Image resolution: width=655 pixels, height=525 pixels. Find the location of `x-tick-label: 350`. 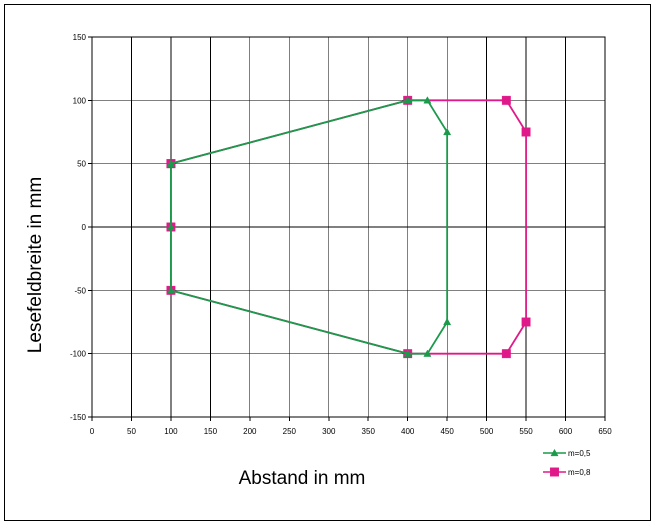

x-tick-label: 350 is located at coordinates (369, 431).